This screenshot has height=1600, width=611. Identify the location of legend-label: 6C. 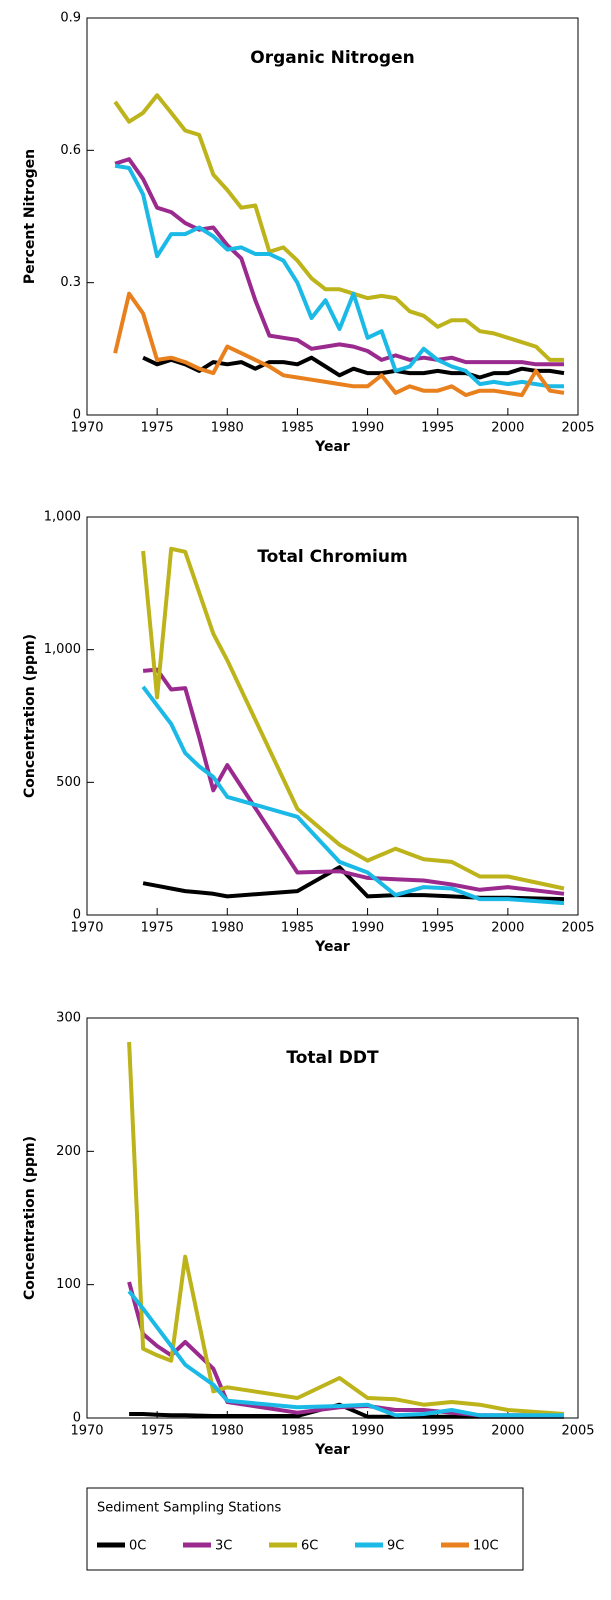
(309, 1546).